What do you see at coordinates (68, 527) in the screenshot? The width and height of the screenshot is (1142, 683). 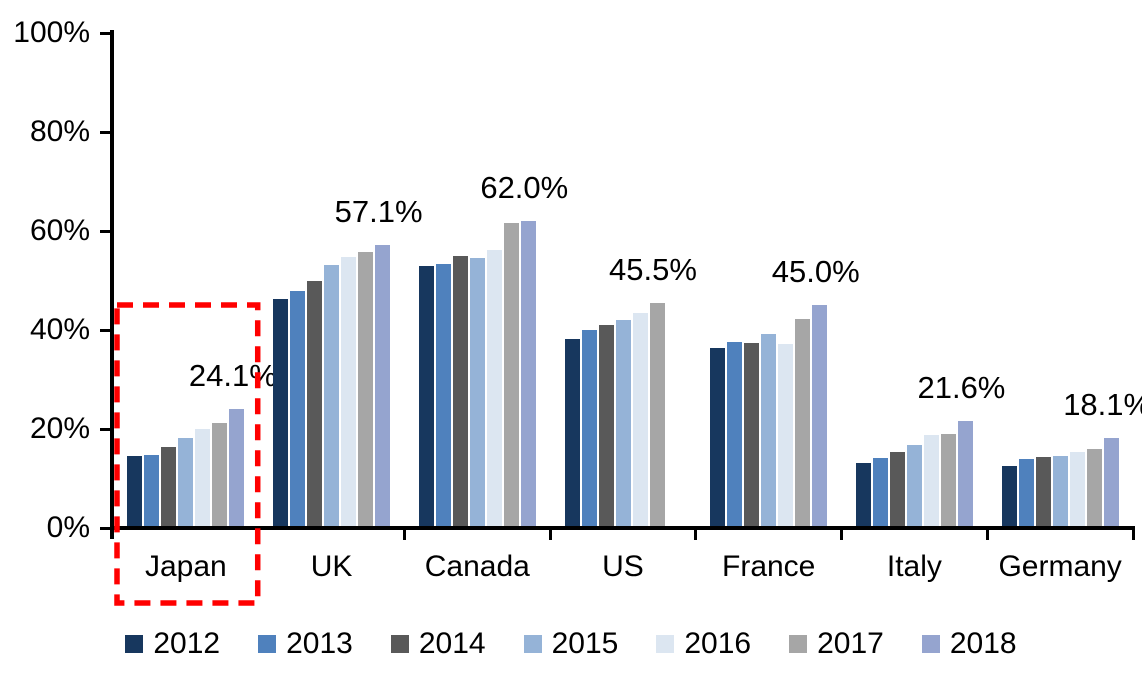 I see `y-axis-tick-label: 0%` at bounding box center [68, 527].